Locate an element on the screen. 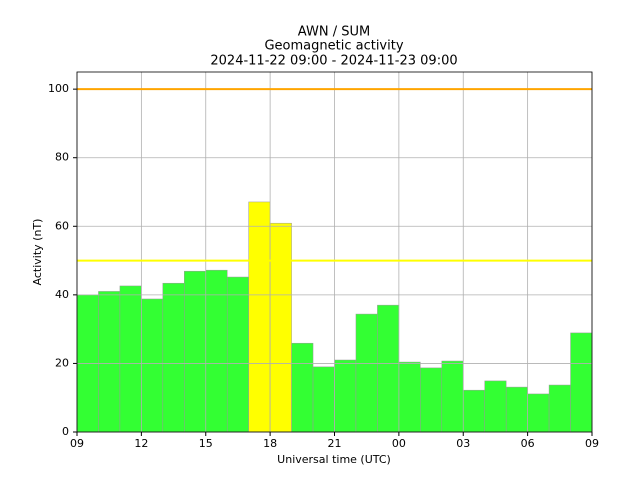 The height and width of the screenshot is (480, 640). x-tick-label: 15 is located at coordinates (206, 443).